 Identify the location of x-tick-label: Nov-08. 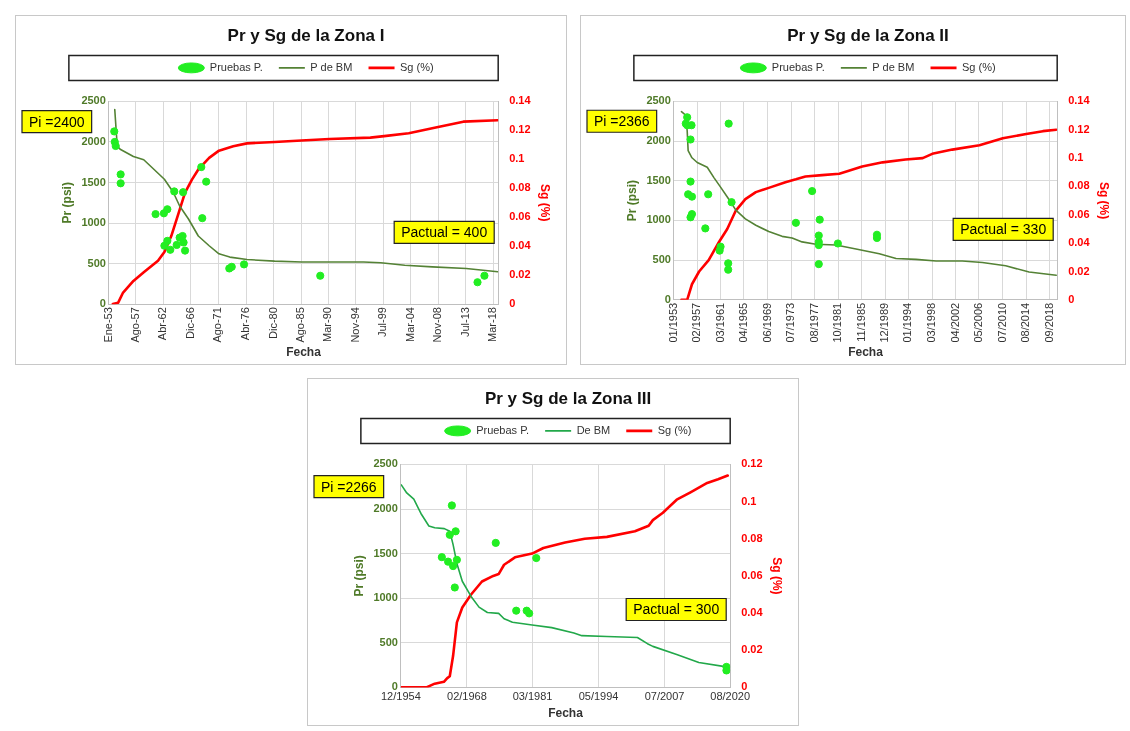
(437, 325).